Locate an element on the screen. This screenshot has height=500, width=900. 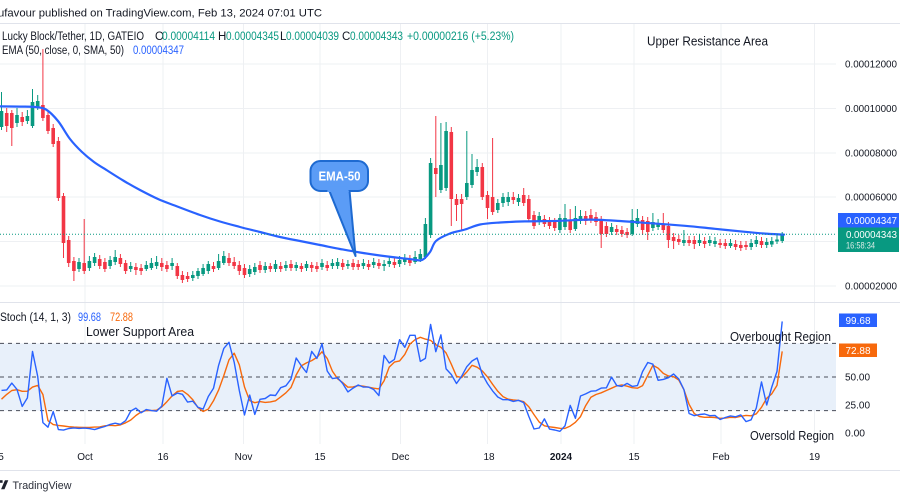
svg-text: O is located at coordinates (159, 37).